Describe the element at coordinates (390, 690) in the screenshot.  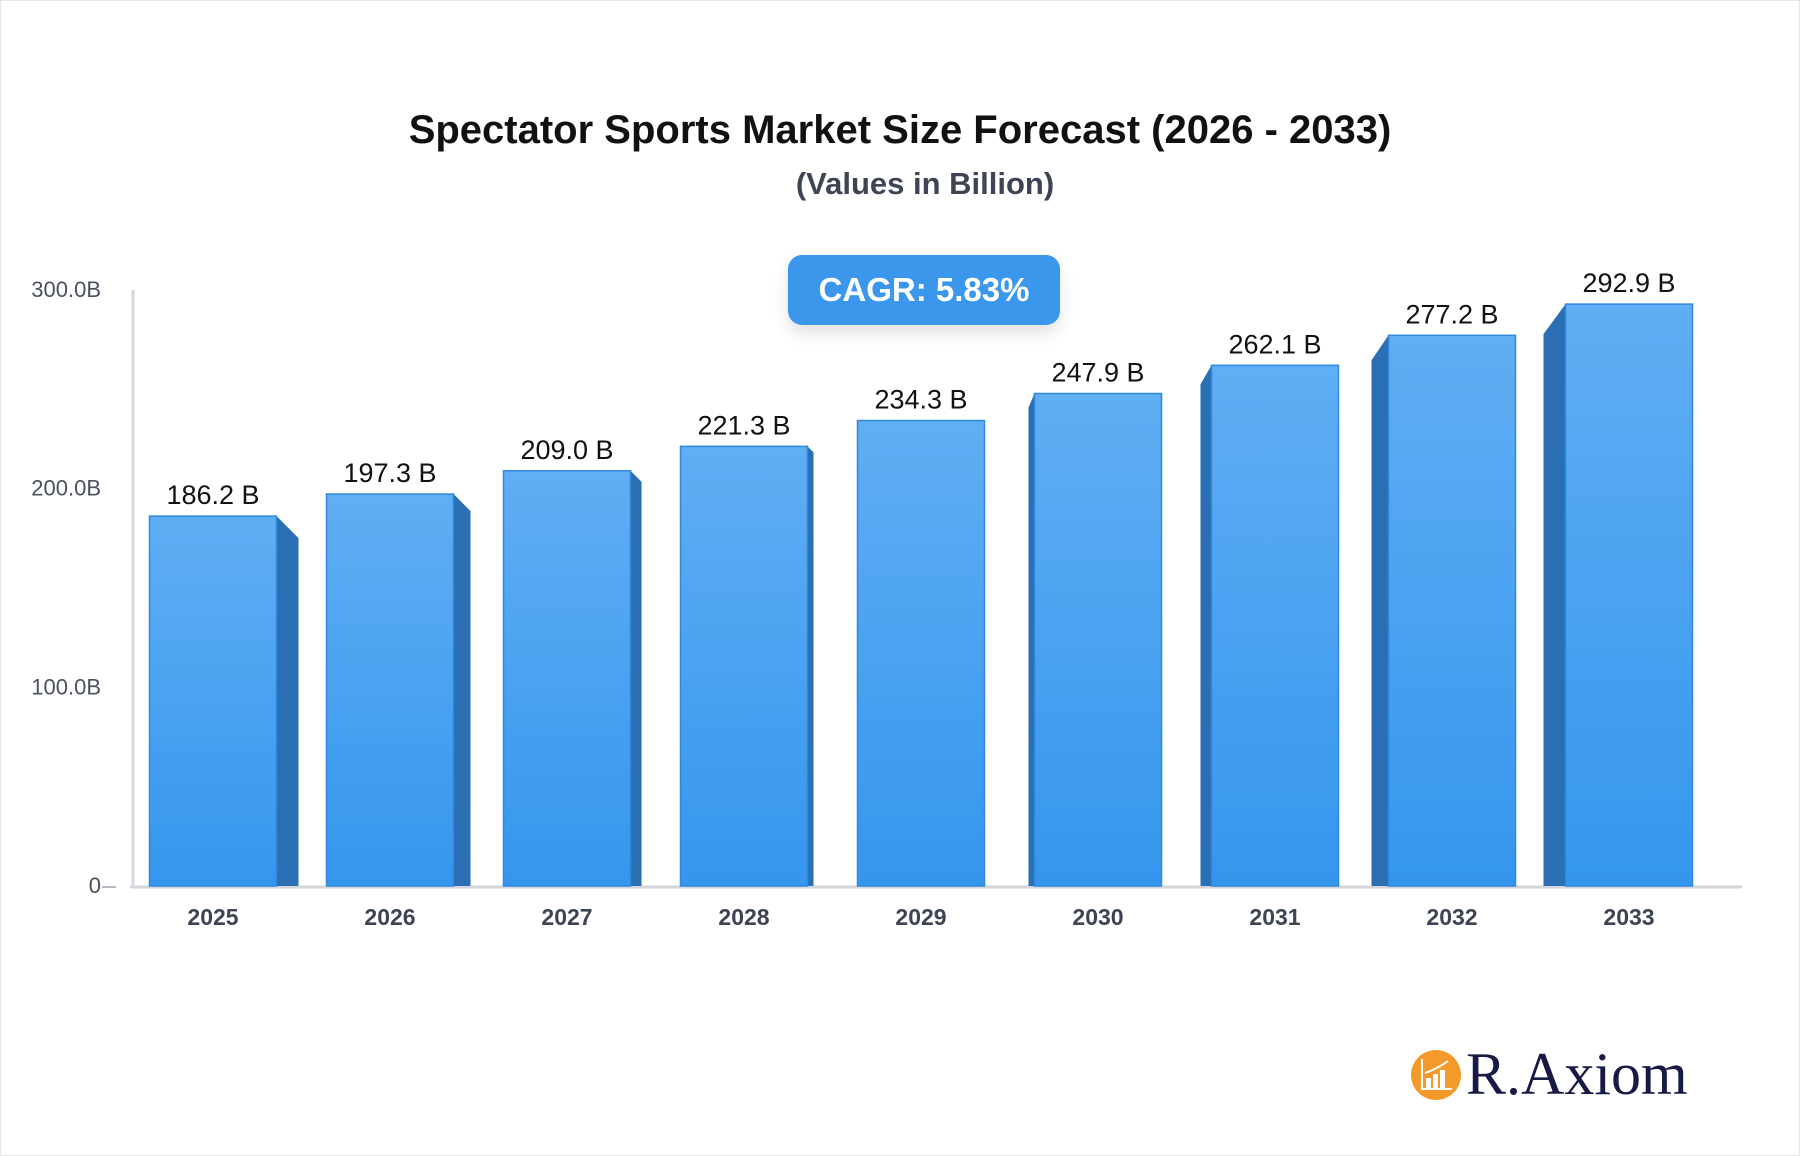
I see `bar-2026` at that location.